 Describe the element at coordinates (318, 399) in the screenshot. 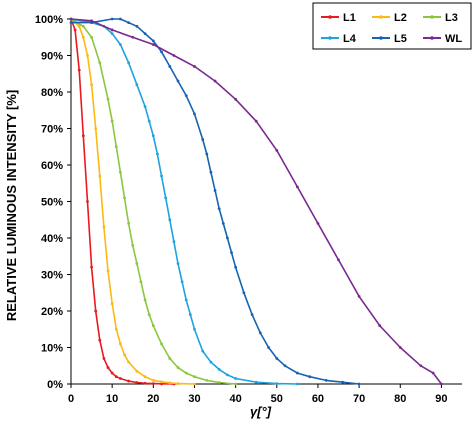

I see `x-tick-label: 60` at that location.